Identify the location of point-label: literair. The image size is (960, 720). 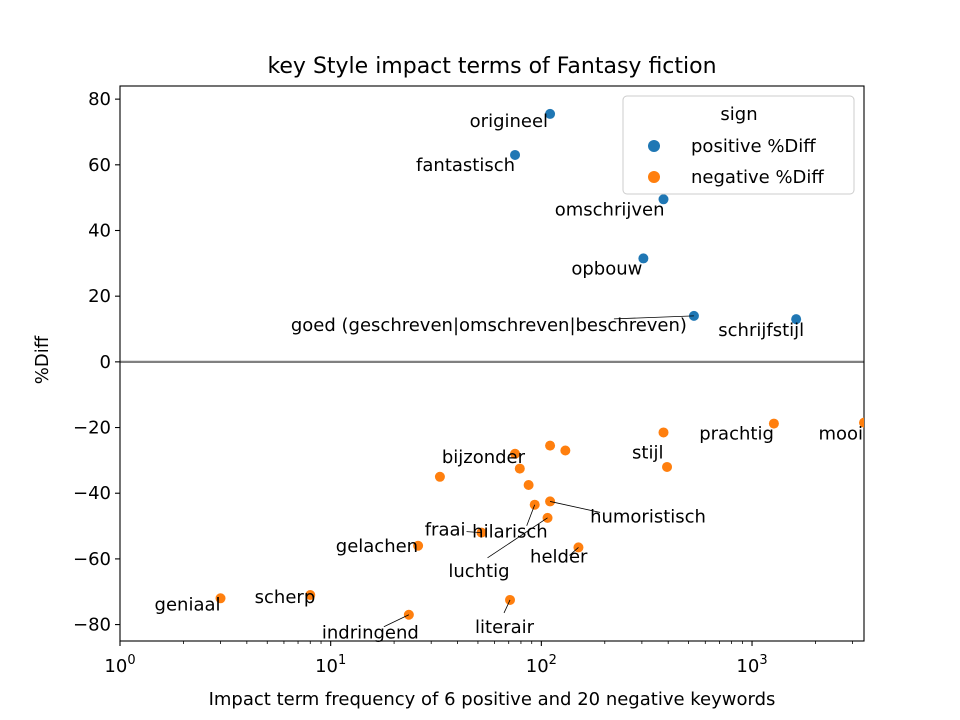
(505, 627).